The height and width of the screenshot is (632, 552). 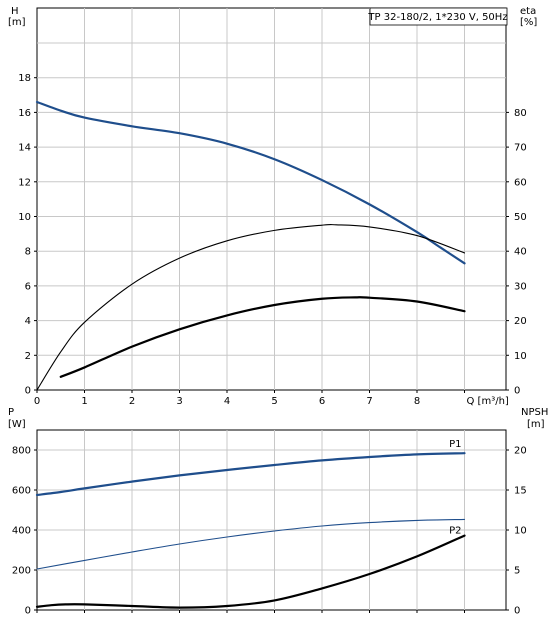 What do you see at coordinates (520, 356) in the screenshot?
I see `top-right-tick-label: 10` at bounding box center [520, 356].